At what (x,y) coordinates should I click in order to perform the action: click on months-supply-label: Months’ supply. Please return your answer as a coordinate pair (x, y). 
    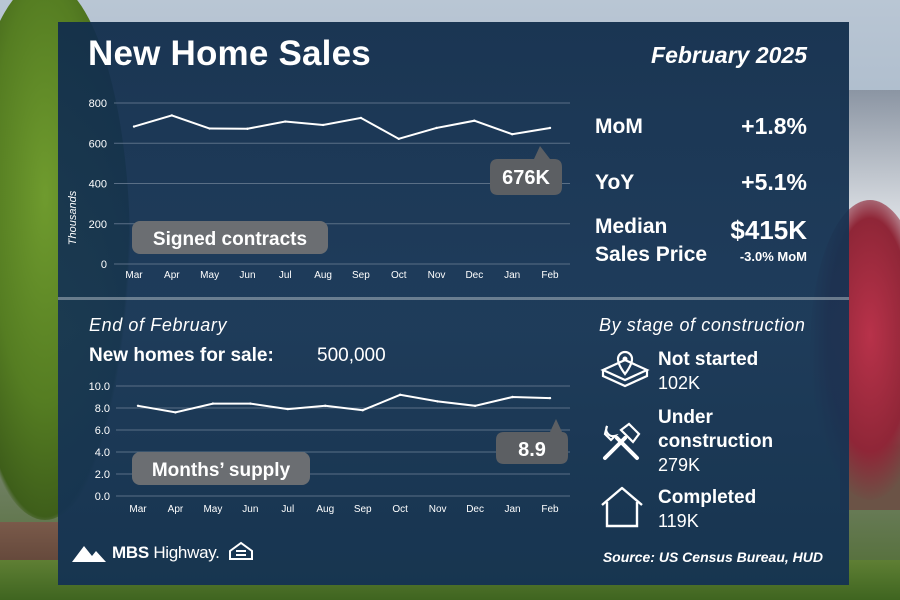
    Looking at the image, I should click on (221, 468).